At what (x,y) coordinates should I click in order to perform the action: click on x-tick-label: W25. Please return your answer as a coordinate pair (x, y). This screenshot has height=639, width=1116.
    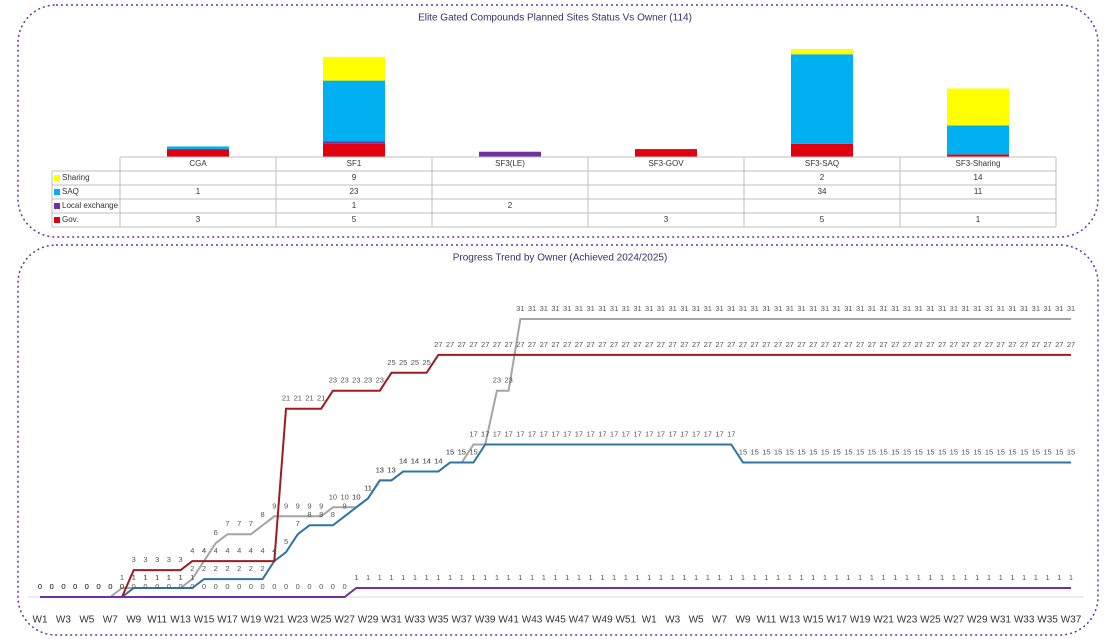
    Looking at the image, I should click on (321, 620).